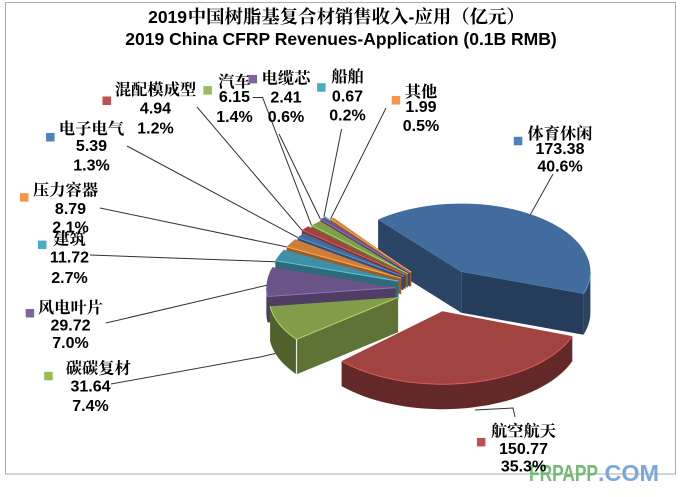 The width and height of the screenshot is (687, 497). What do you see at coordinates (69, 278) in the screenshot?
I see `svg-text: 2.7%` at bounding box center [69, 278].